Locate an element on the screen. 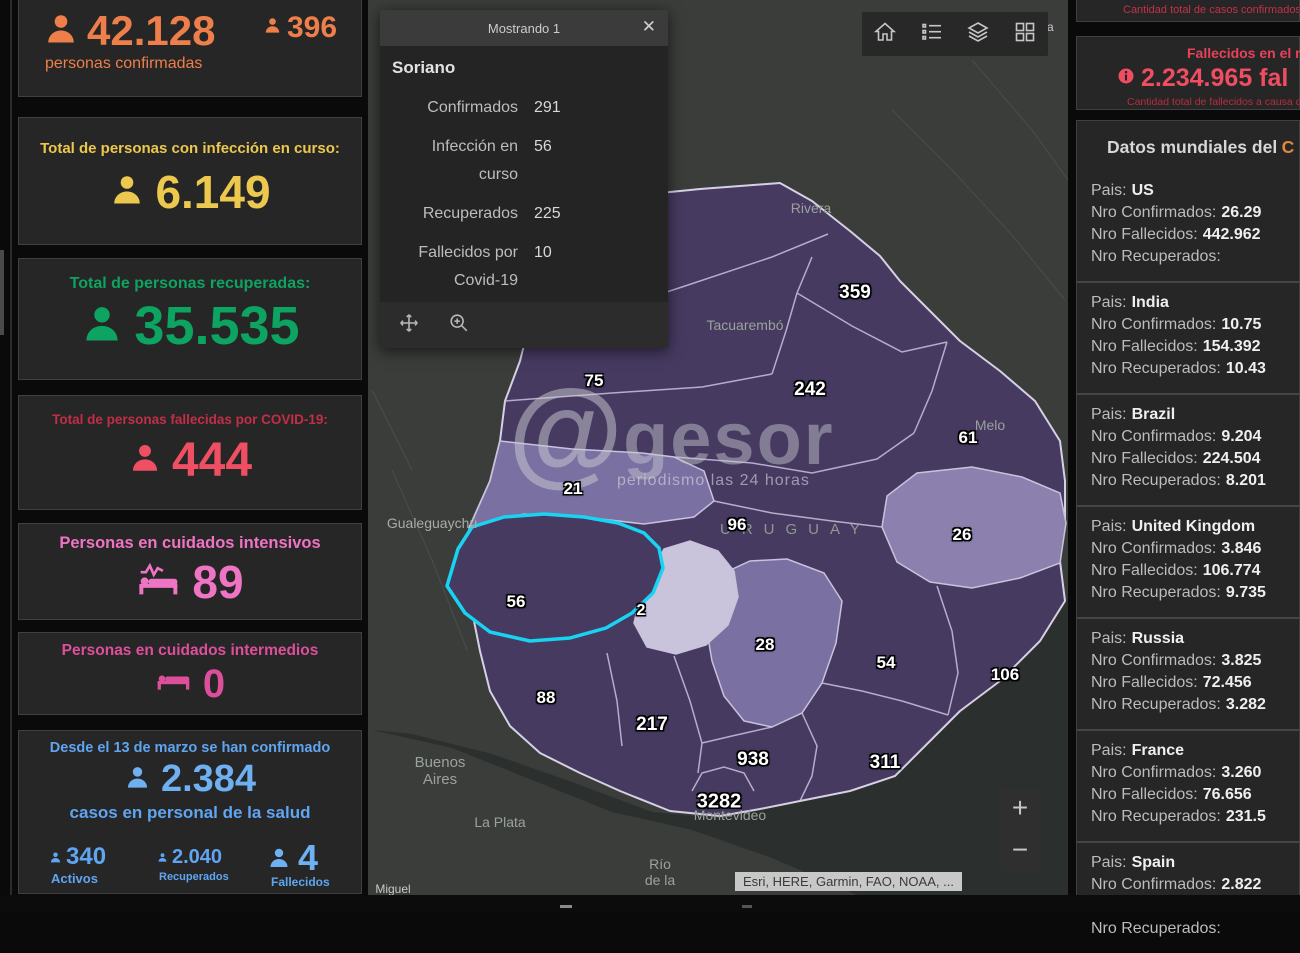 The width and height of the screenshot is (1300, 953). city-label-buenos-aires: Buenos Aires is located at coordinates (440, 771).